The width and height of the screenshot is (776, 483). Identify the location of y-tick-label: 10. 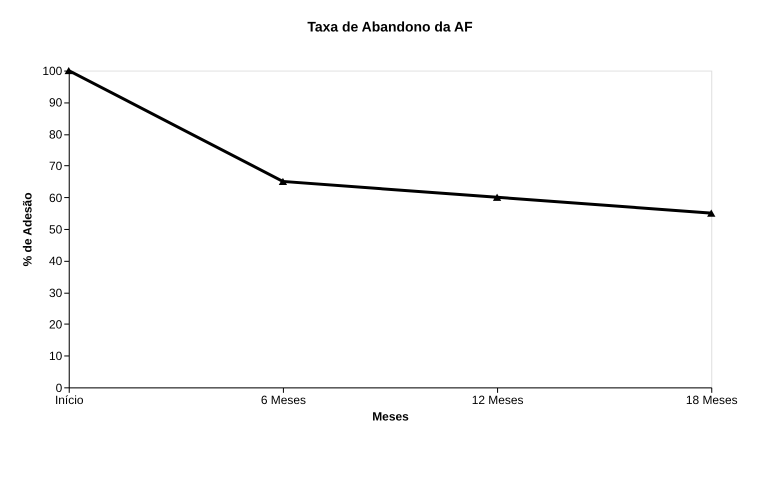
(55, 356).